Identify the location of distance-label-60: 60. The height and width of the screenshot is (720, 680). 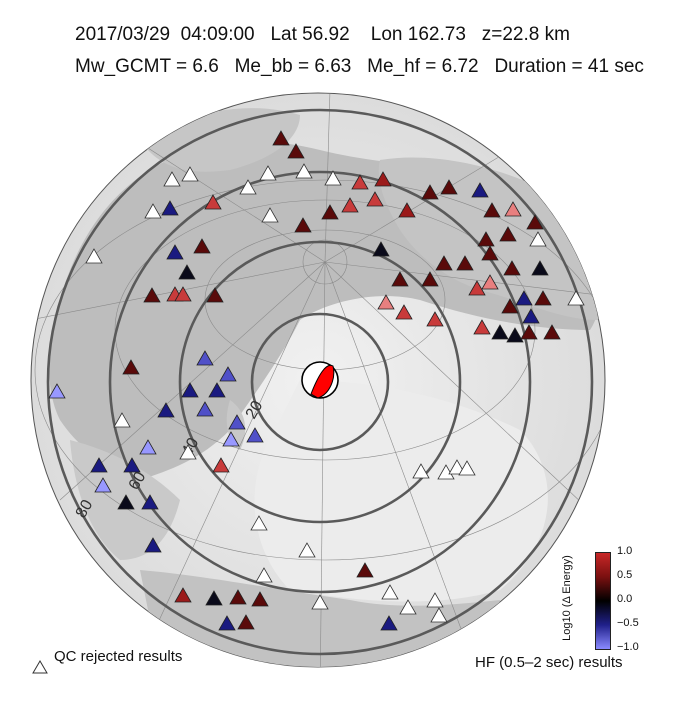
(138, 481).